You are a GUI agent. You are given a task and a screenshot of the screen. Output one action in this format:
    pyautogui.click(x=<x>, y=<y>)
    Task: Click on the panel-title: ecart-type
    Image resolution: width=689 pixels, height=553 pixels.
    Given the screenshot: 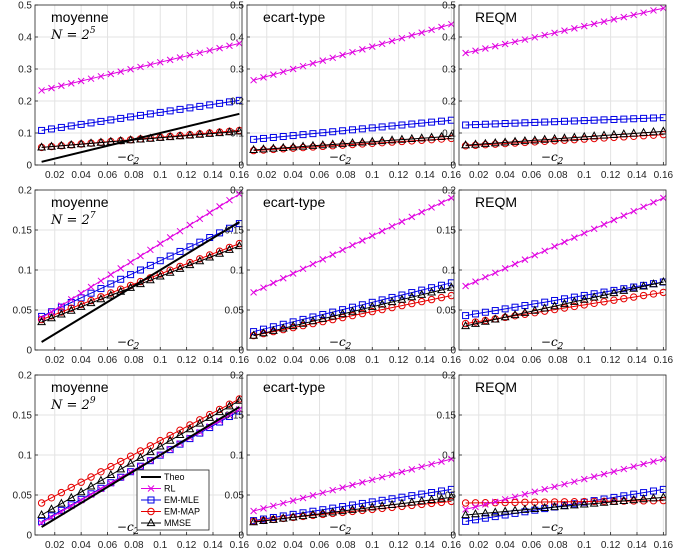 What is the action you would take?
    pyautogui.click(x=294, y=202)
    